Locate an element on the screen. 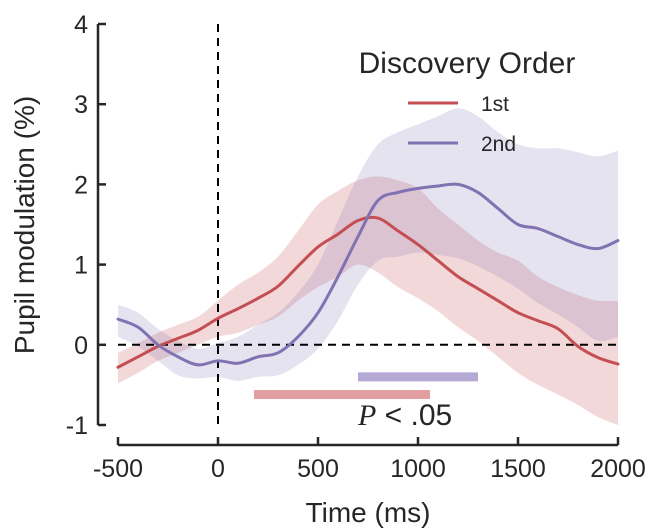 This screenshot has width=655, height=531. legend: Discovery Order 1st 2nd is located at coordinates (467, 101).